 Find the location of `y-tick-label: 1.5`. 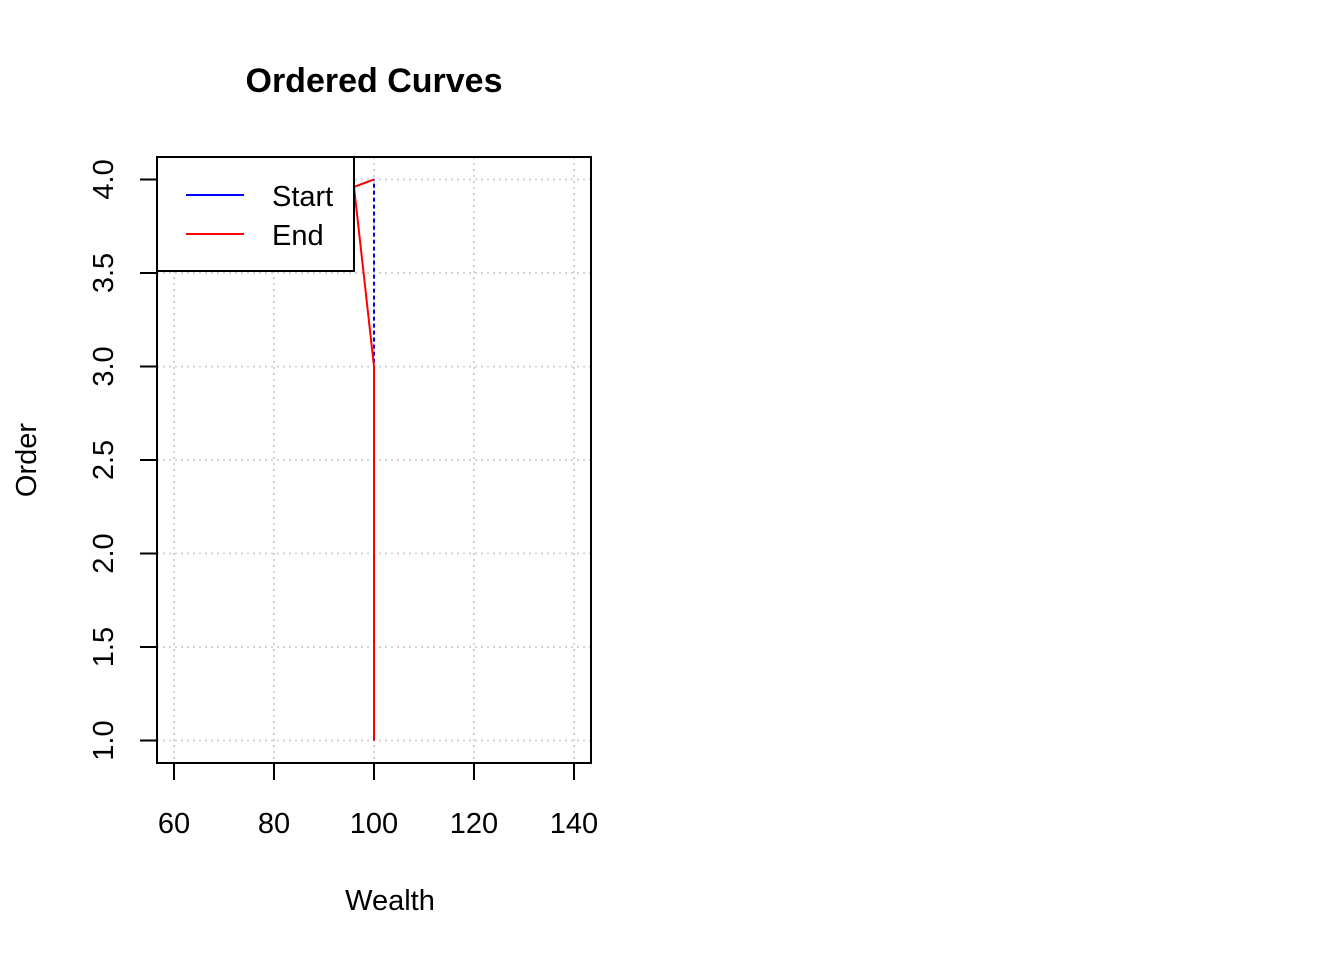

y-tick-label: 1.5 is located at coordinates (104, 647).